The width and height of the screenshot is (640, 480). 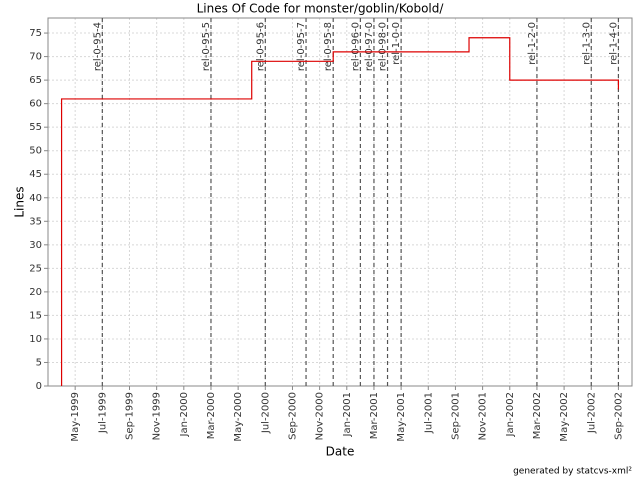 I want to click on x-tick-label: Nov-2001, so click(x=483, y=416).